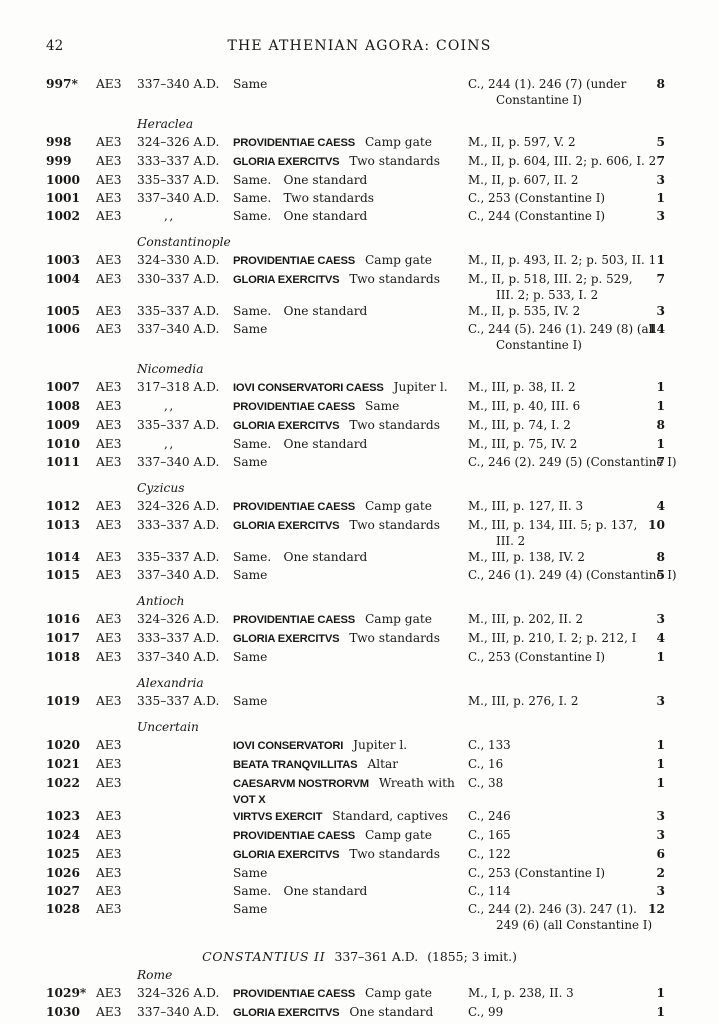 This screenshot has height=1024, width=719. Describe the element at coordinates (556, 387) in the screenshot. I see `reference: M., III, p. 38, II. 2` at that location.